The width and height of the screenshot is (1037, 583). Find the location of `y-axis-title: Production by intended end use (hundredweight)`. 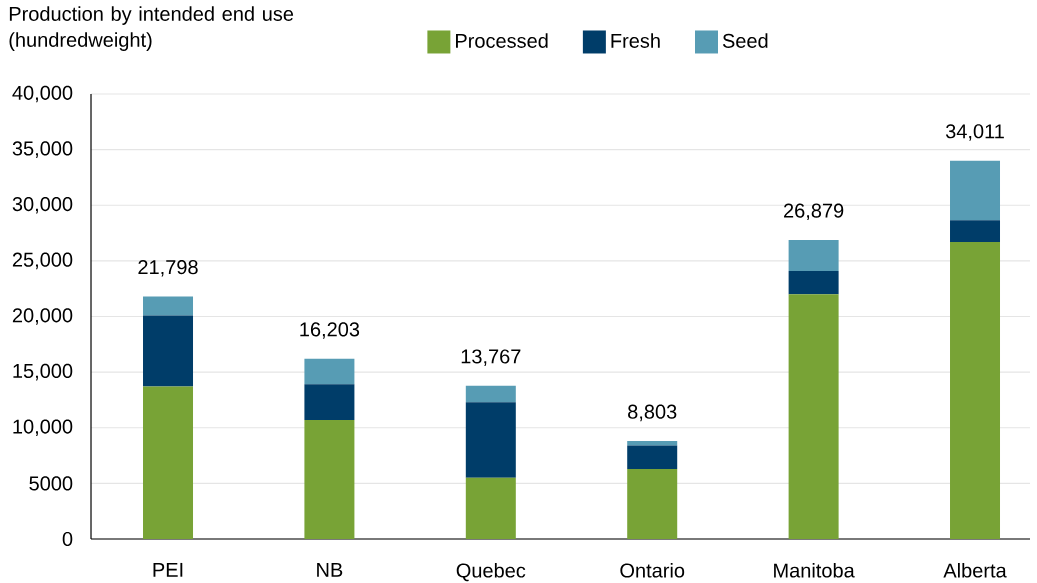

y-axis-title: Production by intended end use (hundredweight) is located at coordinates (151, 28).